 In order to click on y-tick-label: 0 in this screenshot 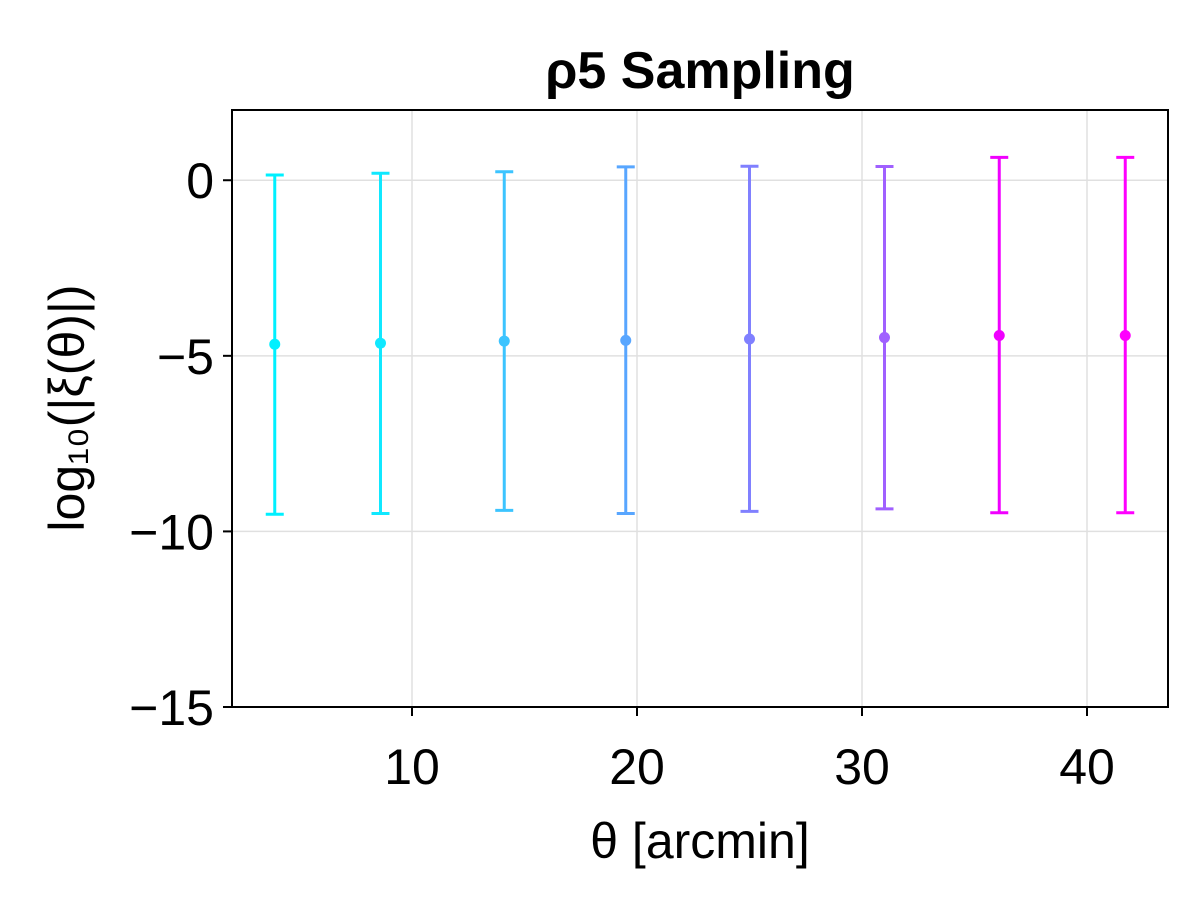, I will do `click(200, 181)`.